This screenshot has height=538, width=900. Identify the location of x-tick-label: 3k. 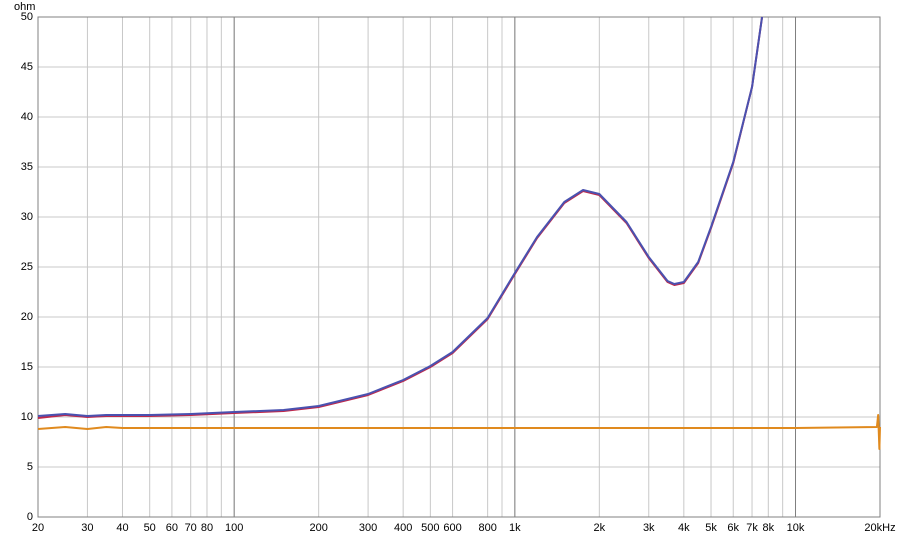
(649, 528).